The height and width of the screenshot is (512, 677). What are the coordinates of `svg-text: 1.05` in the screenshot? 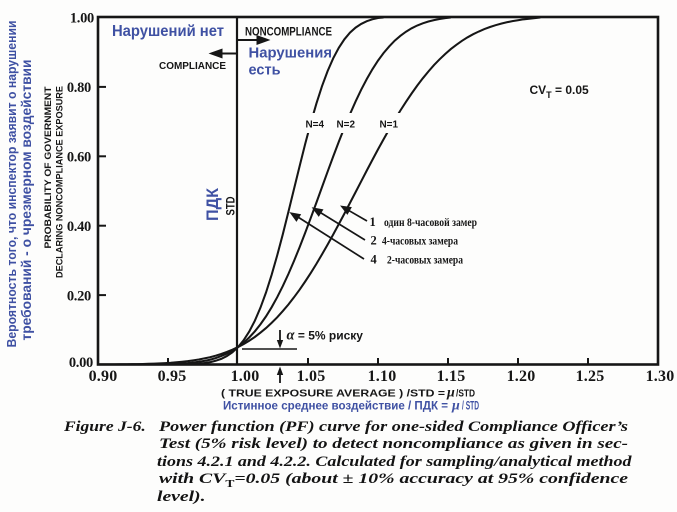 It's located at (311, 376).